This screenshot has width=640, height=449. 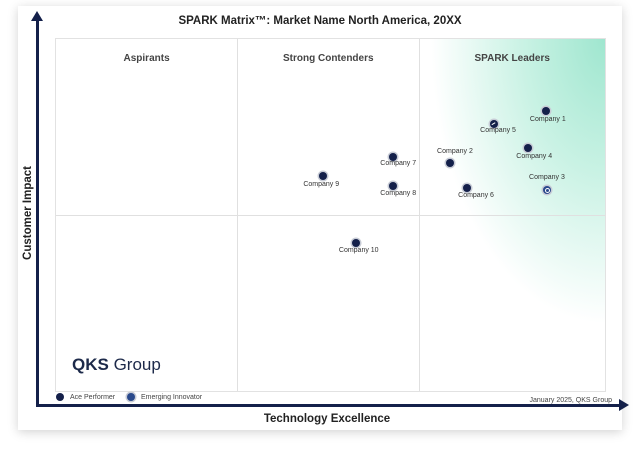 I want to click on horizontal-divider, so click(x=330, y=215).